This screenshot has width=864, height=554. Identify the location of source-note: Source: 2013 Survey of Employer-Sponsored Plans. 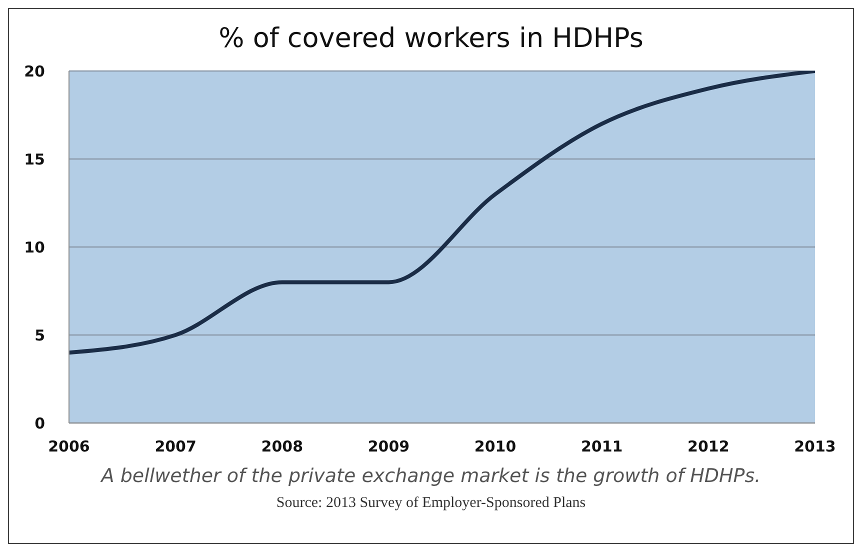
(431, 503).